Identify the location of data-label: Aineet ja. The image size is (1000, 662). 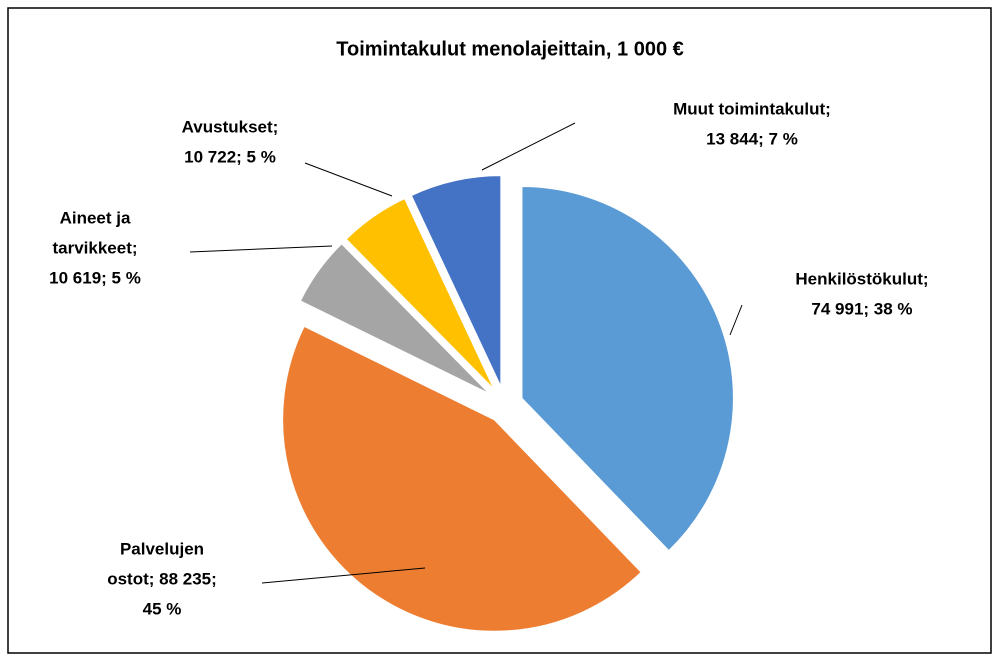
(95, 217).